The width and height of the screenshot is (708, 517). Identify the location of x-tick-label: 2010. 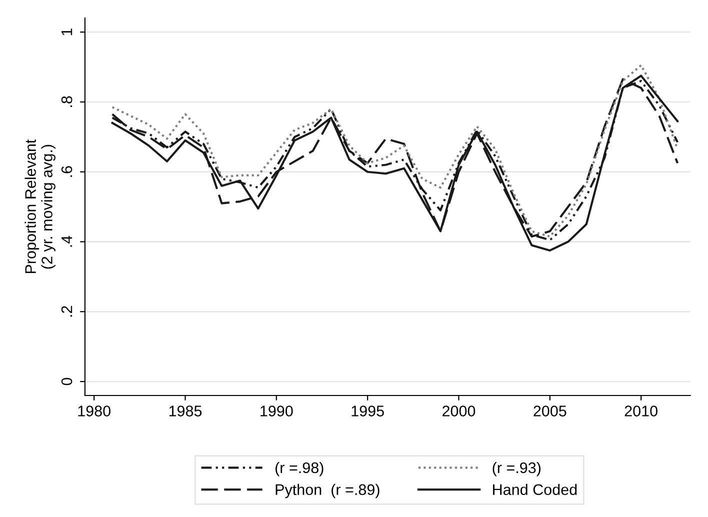
(641, 411).